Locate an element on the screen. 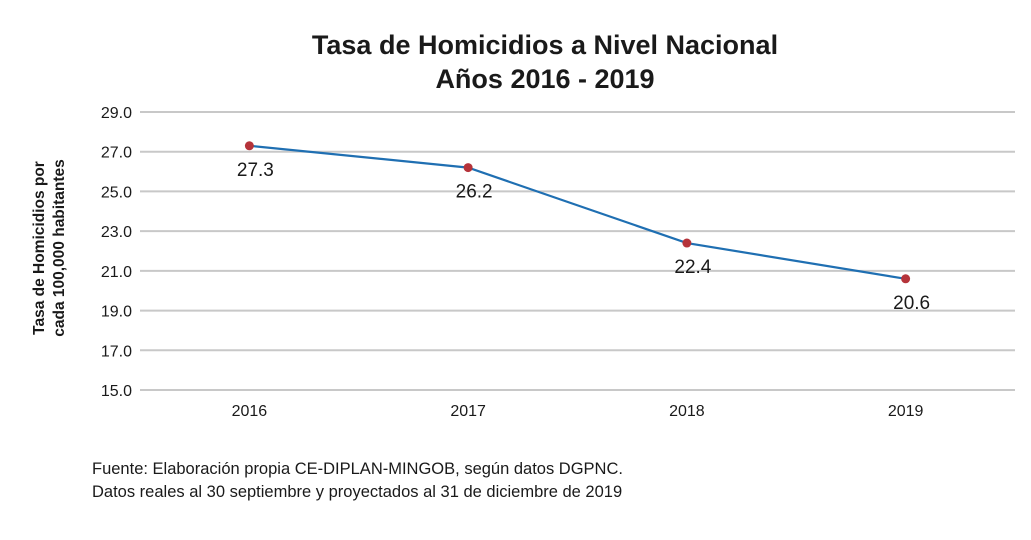 The image size is (1031, 540). x-tick-label: 2017 is located at coordinates (468, 411).